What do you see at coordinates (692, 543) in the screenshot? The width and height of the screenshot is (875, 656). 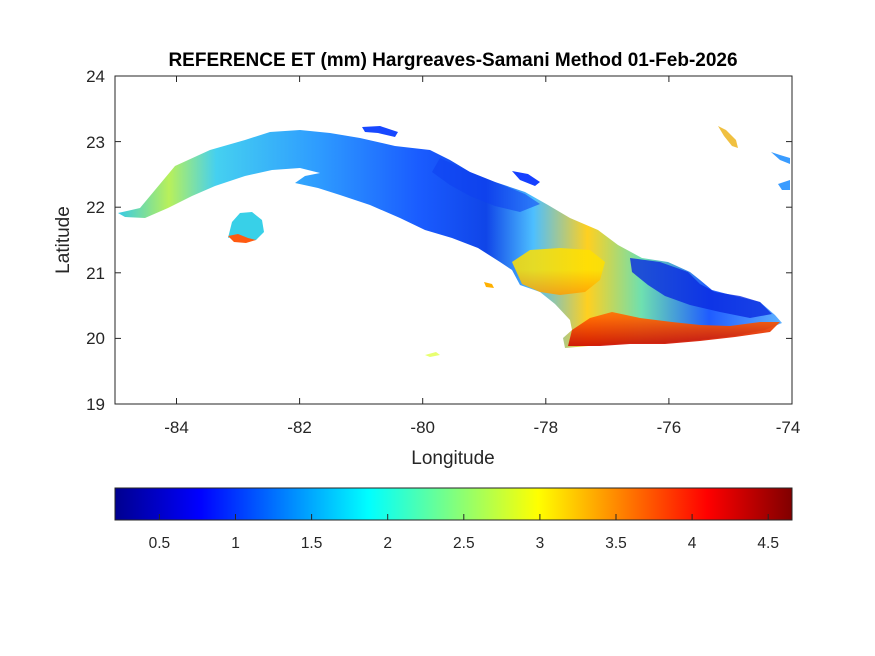 I see `colorbar-tick-label: 4` at bounding box center [692, 543].